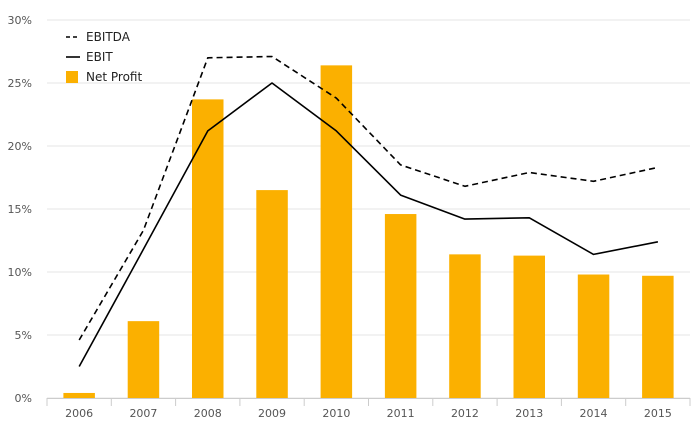 Image resolution: width=700 pixels, height=433 pixels. What do you see at coordinates (400, 306) in the screenshot?
I see `bar-net-profit-2011` at bounding box center [400, 306].